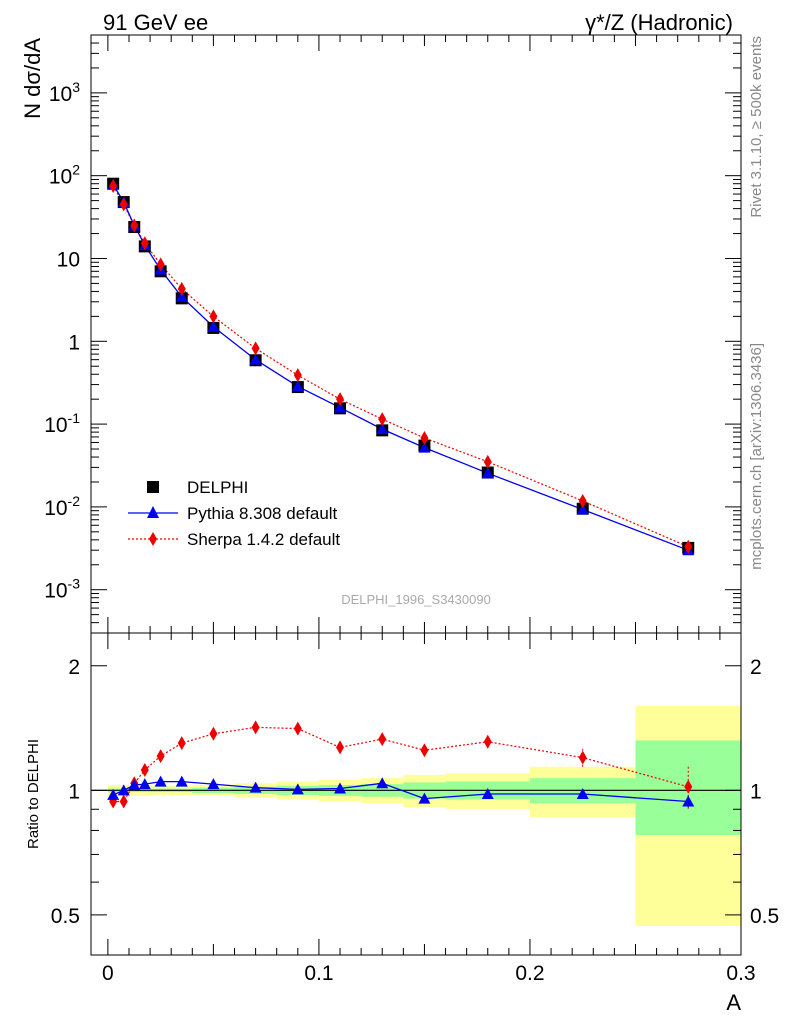  I want to click on legend-delphi-marker, so click(153, 487).